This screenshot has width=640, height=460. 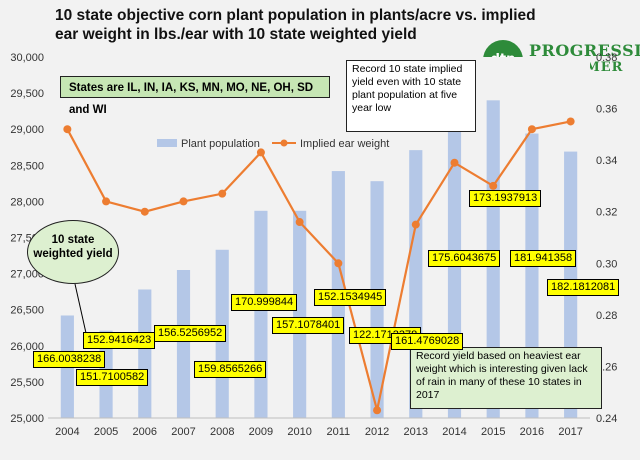 I want to click on x-tick-label: 2011, so click(x=339, y=432).